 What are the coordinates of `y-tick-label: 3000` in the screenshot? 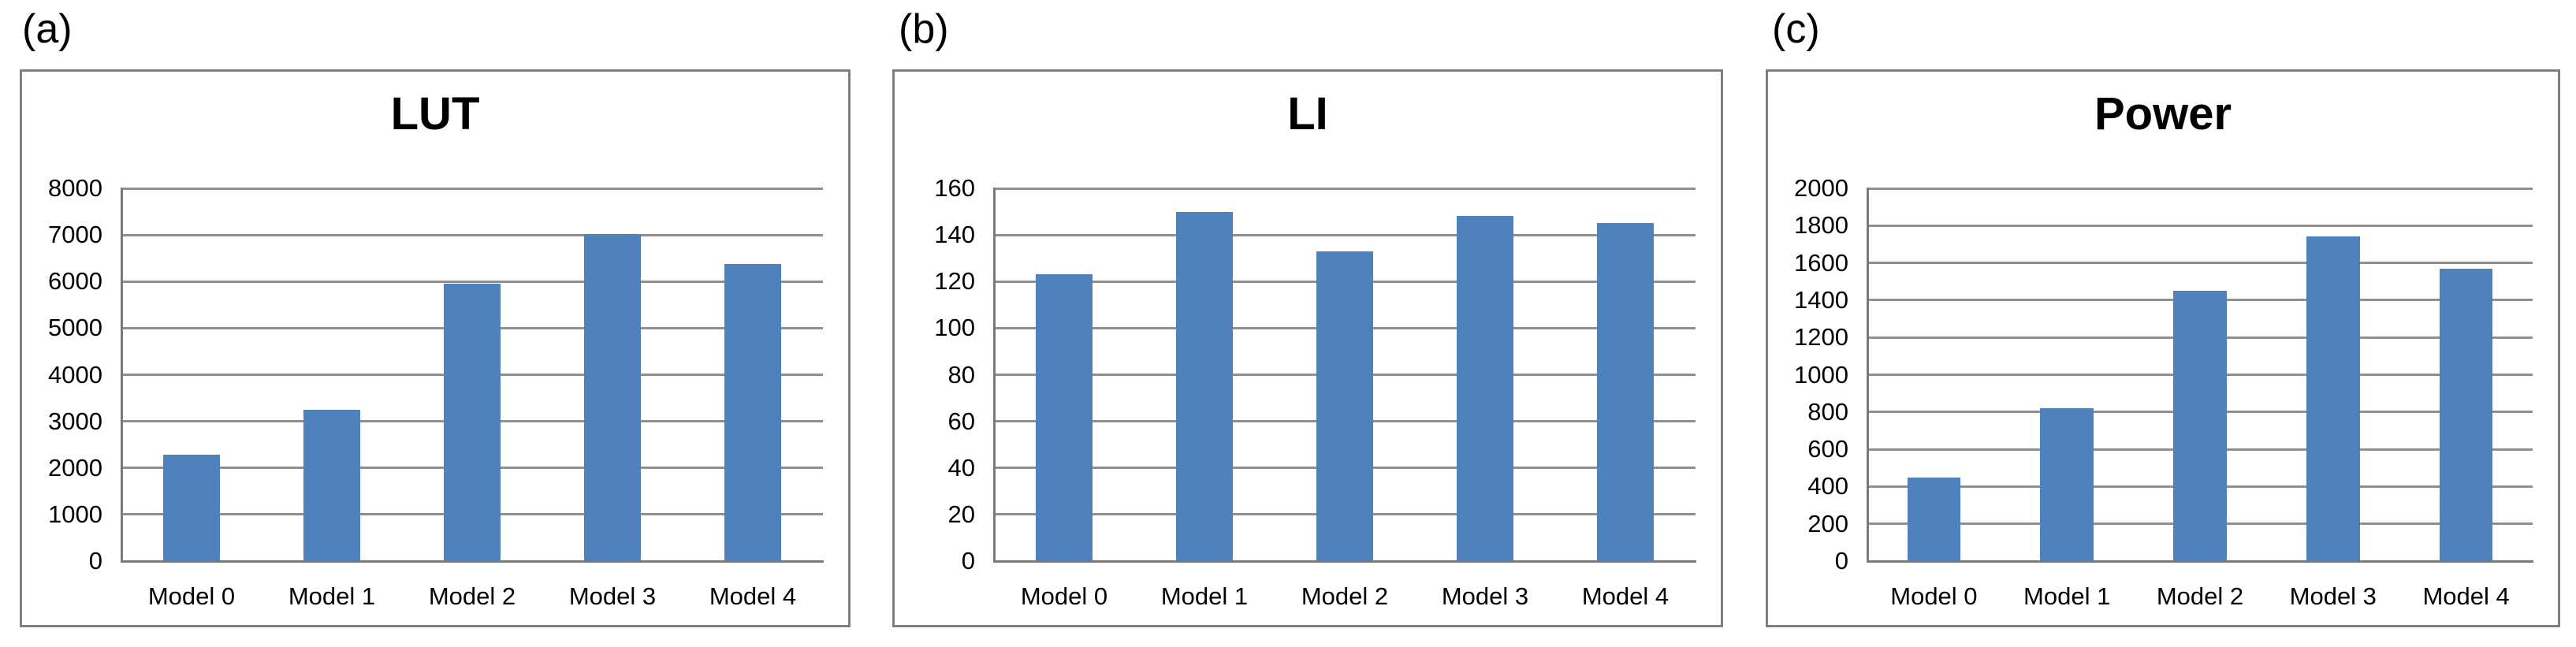 It's located at (75, 421).